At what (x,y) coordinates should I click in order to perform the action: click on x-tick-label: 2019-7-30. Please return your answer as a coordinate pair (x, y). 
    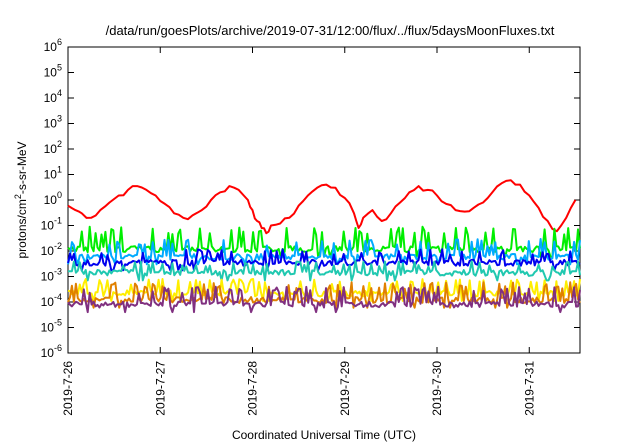
    Looking at the image, I should click on (437, 388).